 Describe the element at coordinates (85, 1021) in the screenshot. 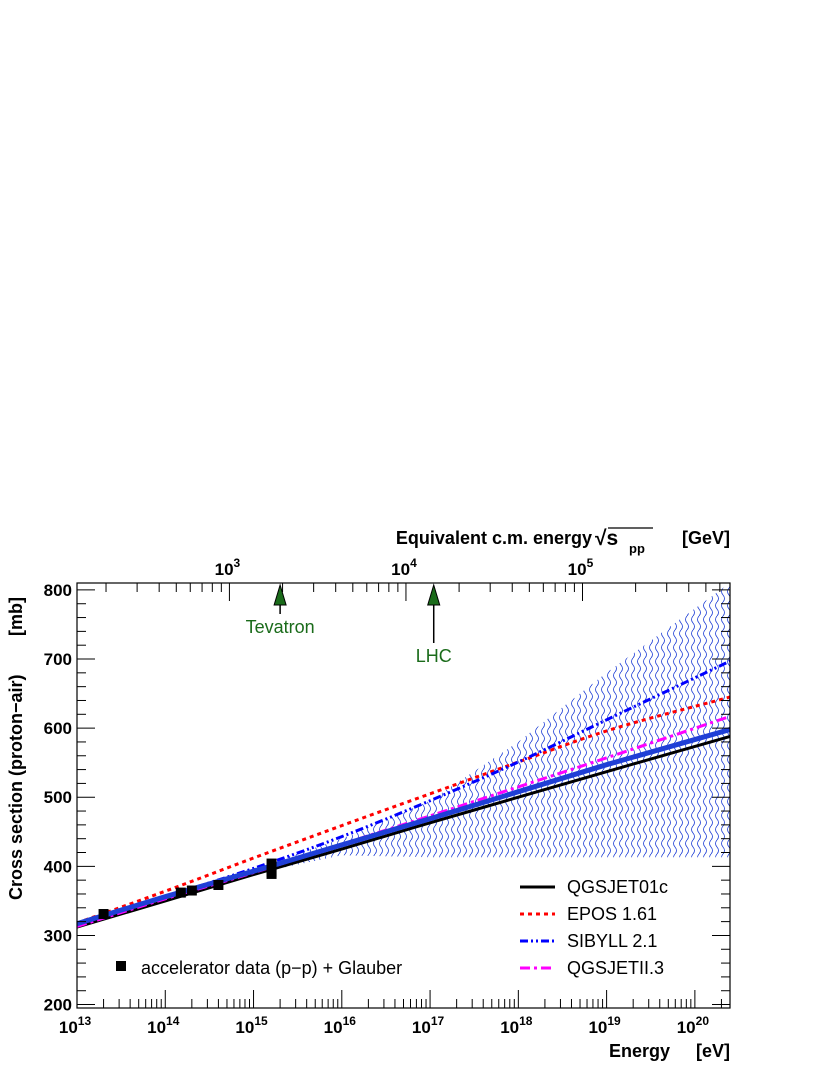

I see `x-tick-label-exponent: 13` at that location.